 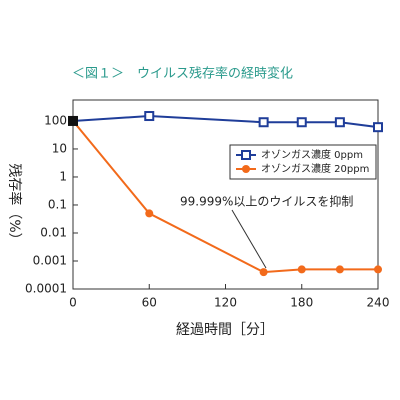 I want to click on legend-label: オゾンガス濃度 20ppm, so click(x=315, y=168).